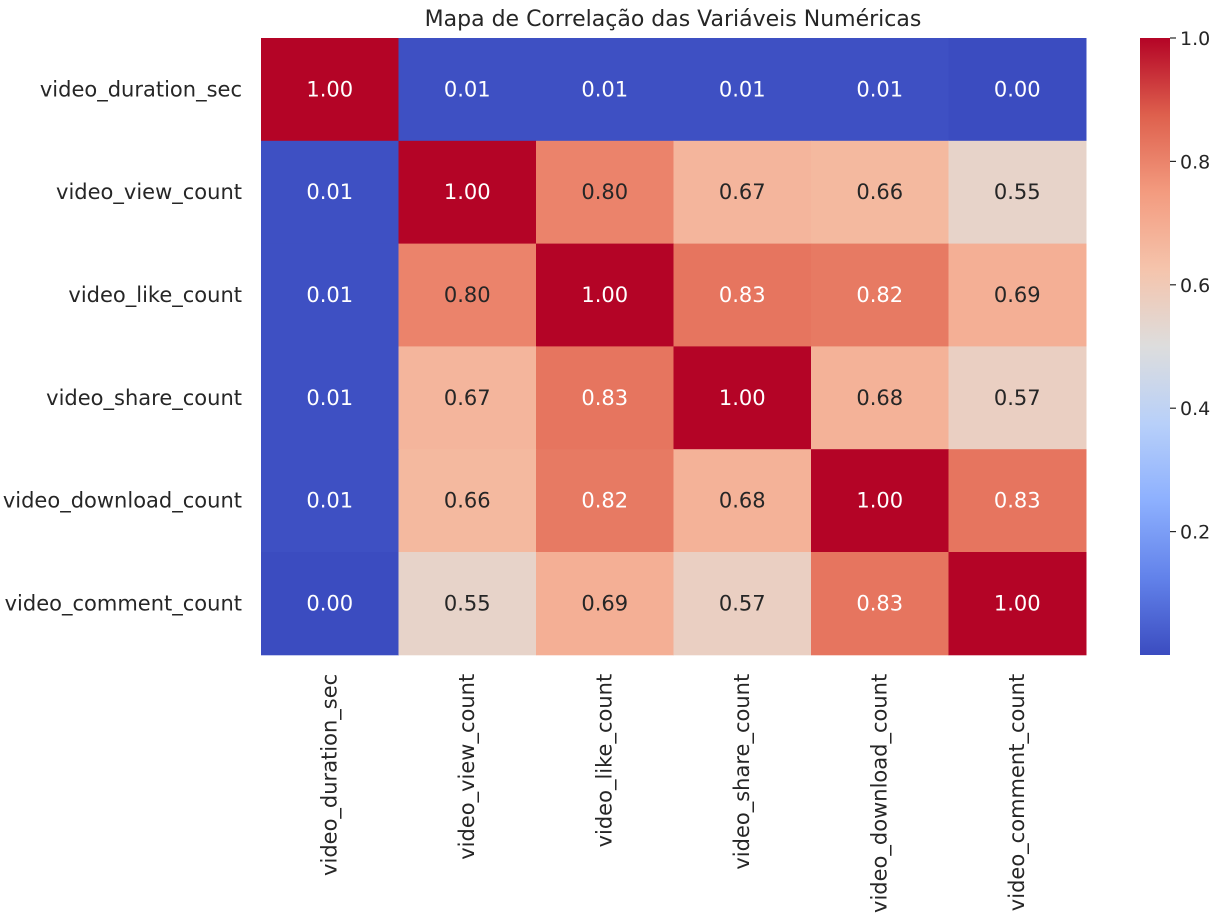 The image size is (1226, 914). I want to click on cell-value-label-r5-c1: 0.55, so click(467, 603).